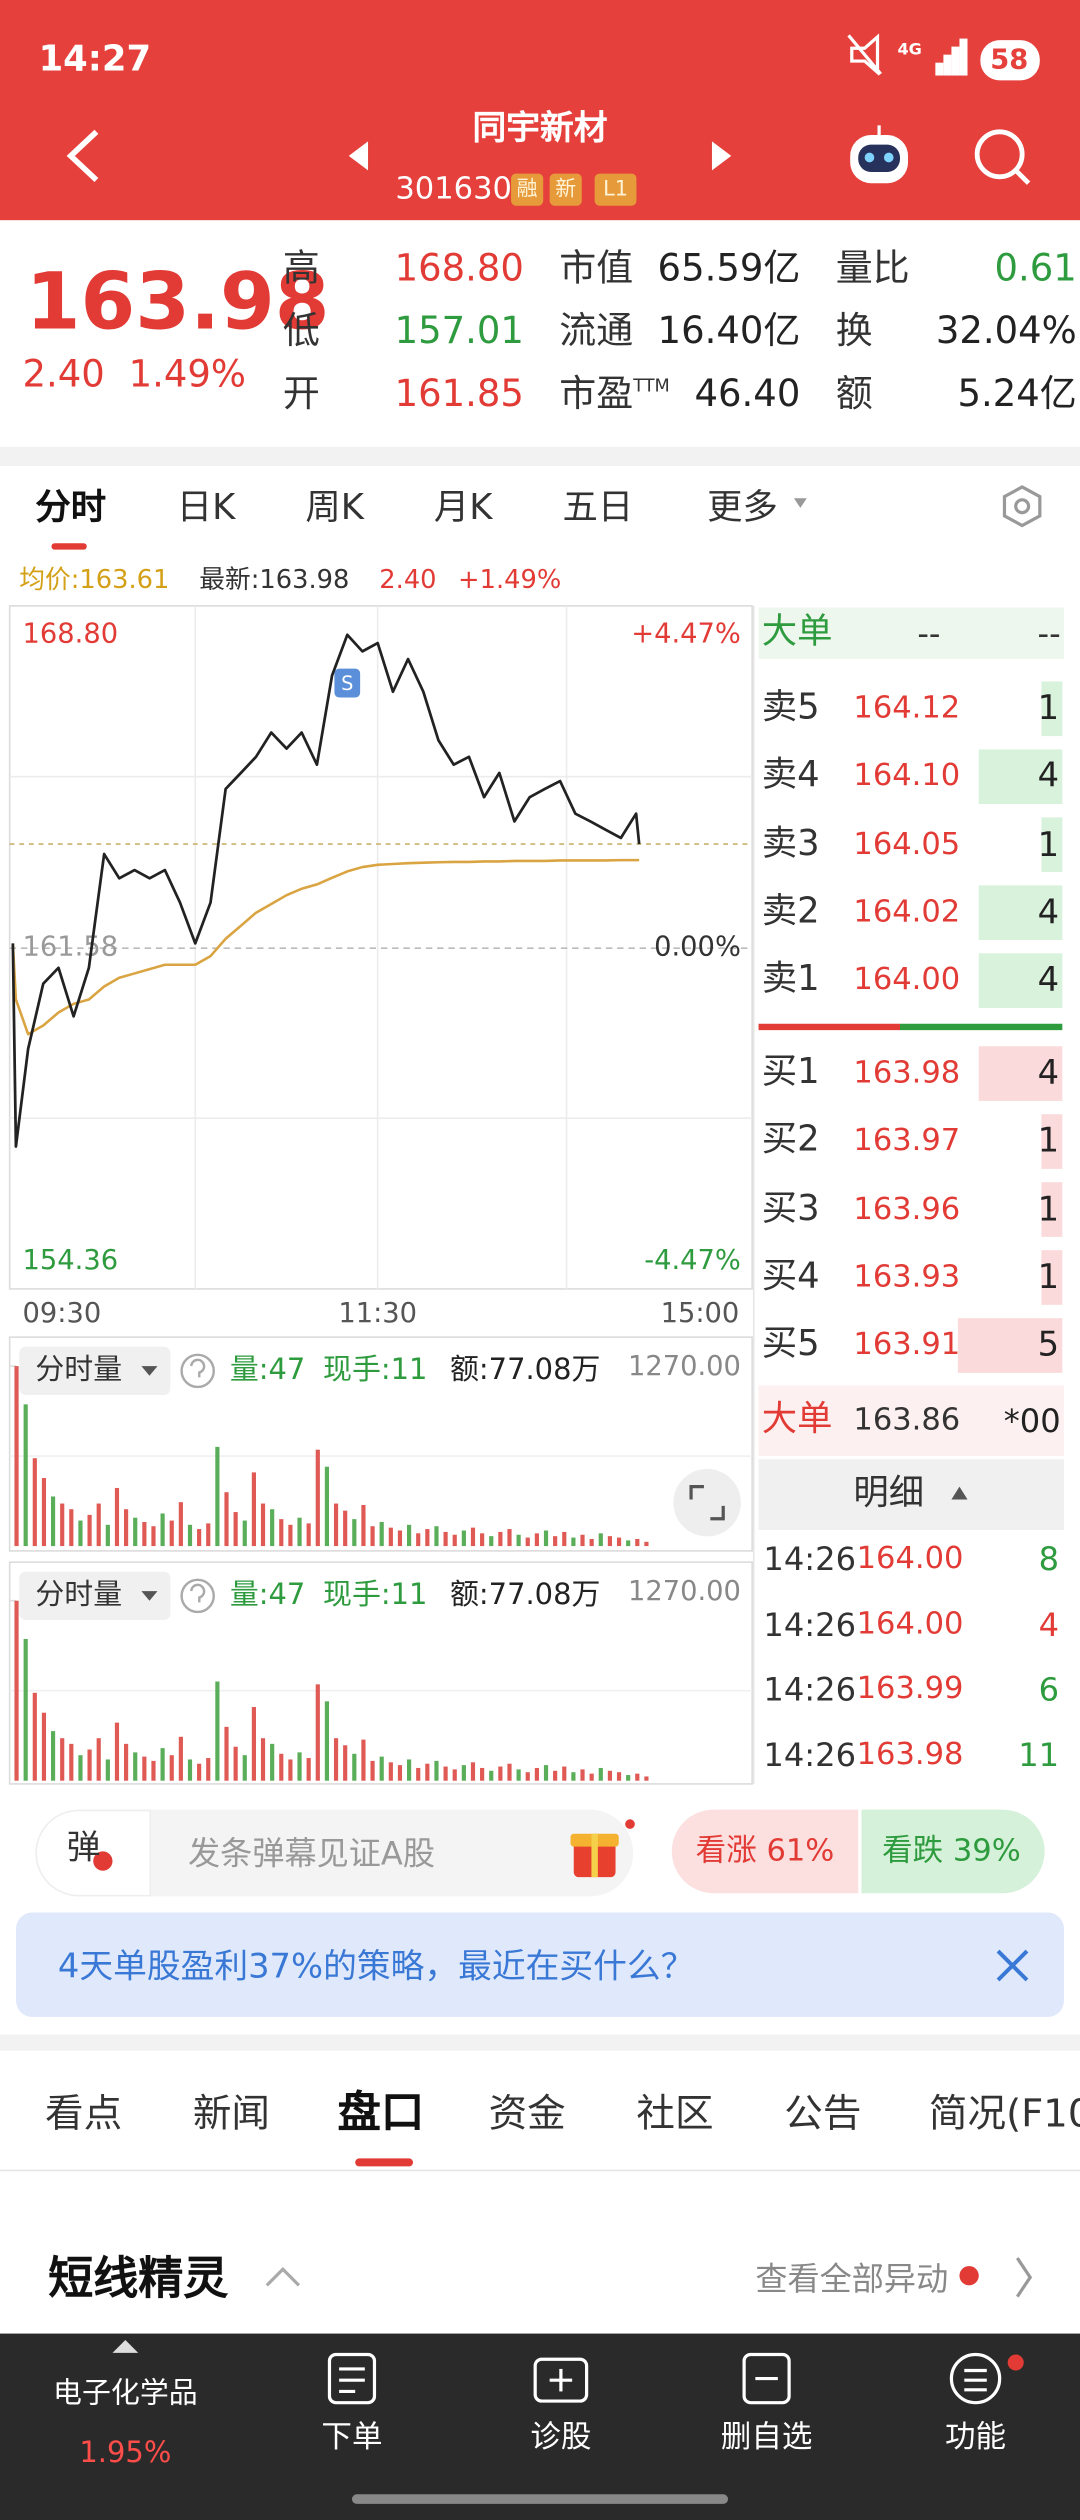  What do you see at coordinates (1039, 1754) in the screenshot?
I see `trade-volume: 11` at bounding box center [1039, 1754].